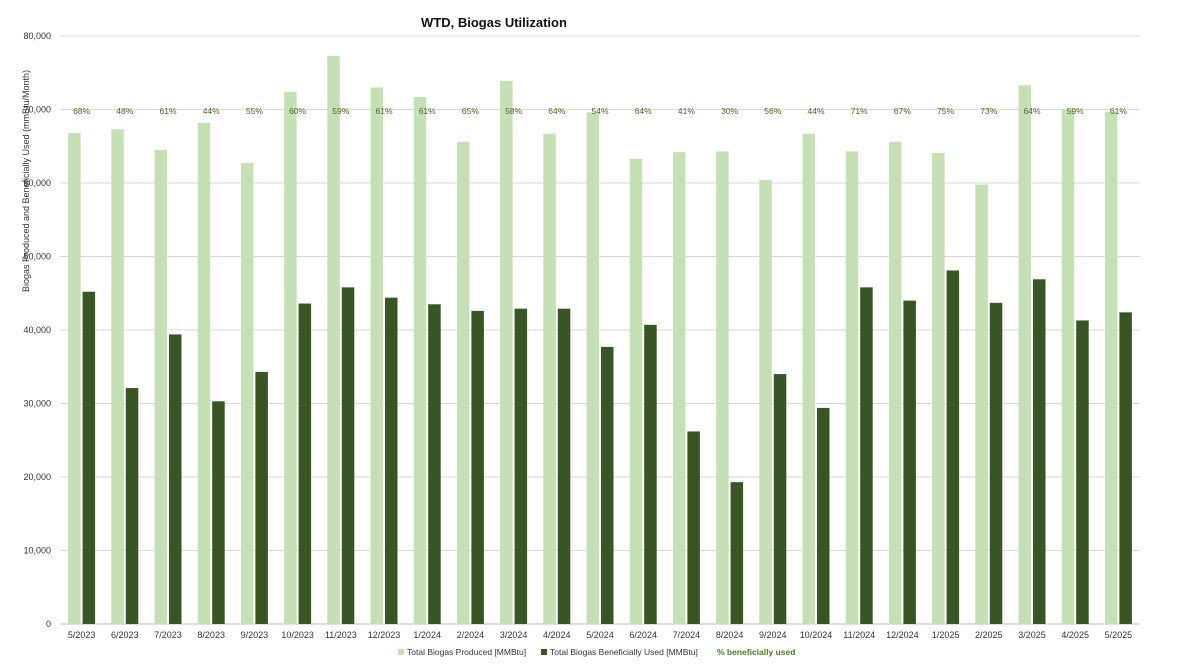 The height and width of the screenshot is (669, 1180). I want to click on x-tick-label: 9/2023, so click(255, 635).